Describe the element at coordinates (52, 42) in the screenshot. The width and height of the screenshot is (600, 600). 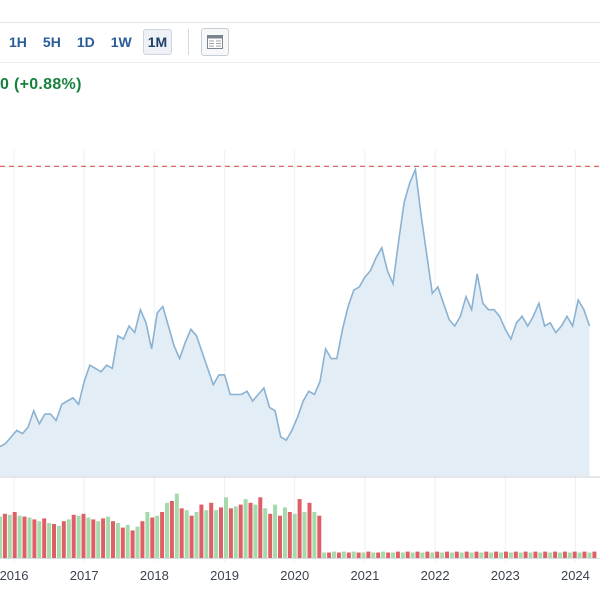
I see `timeframe-5h-button: 5H` at that location.